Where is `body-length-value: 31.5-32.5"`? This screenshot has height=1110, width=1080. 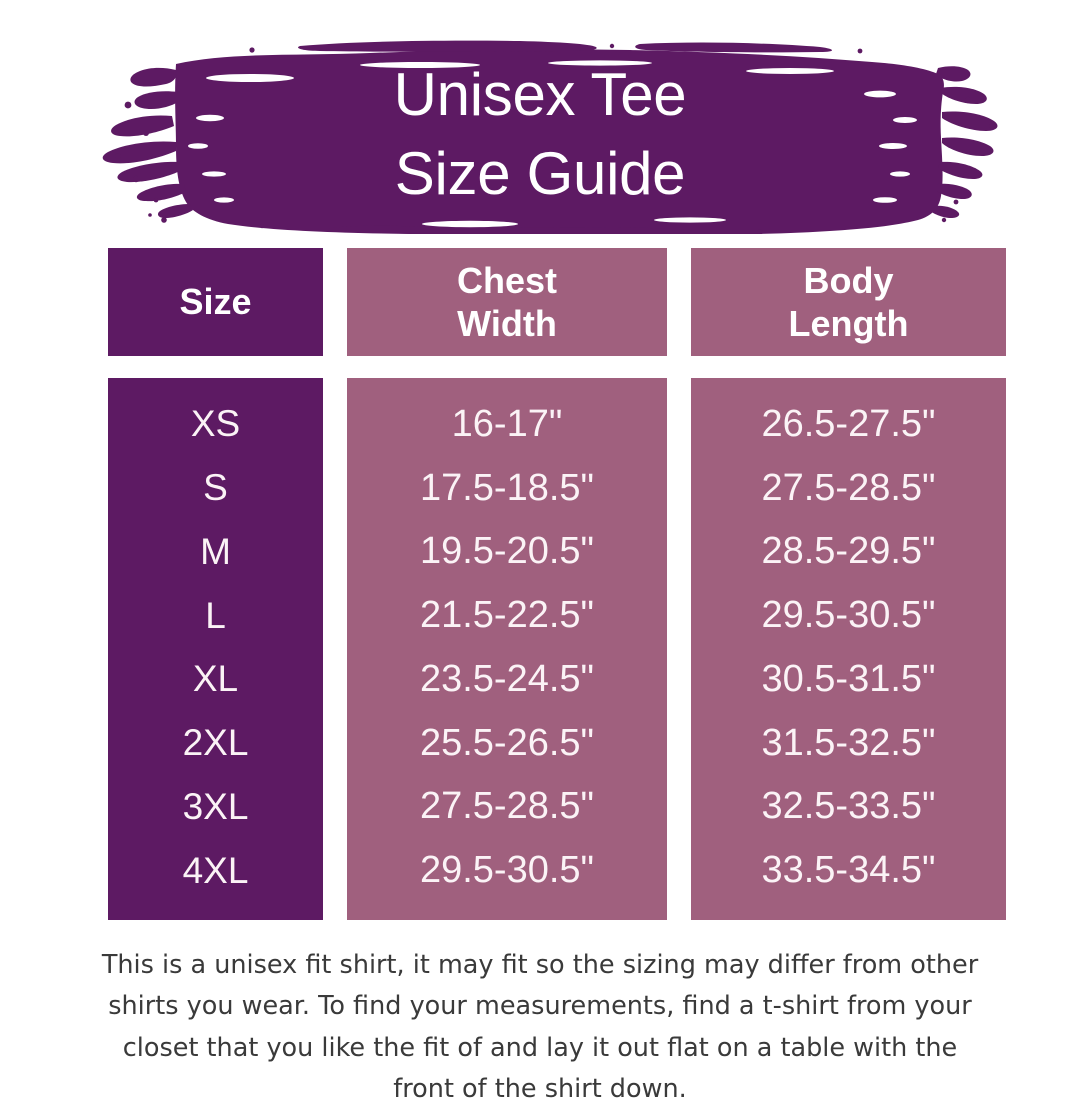 body-length-value: 31.5-32.5" is located at coordinates (848, 742).